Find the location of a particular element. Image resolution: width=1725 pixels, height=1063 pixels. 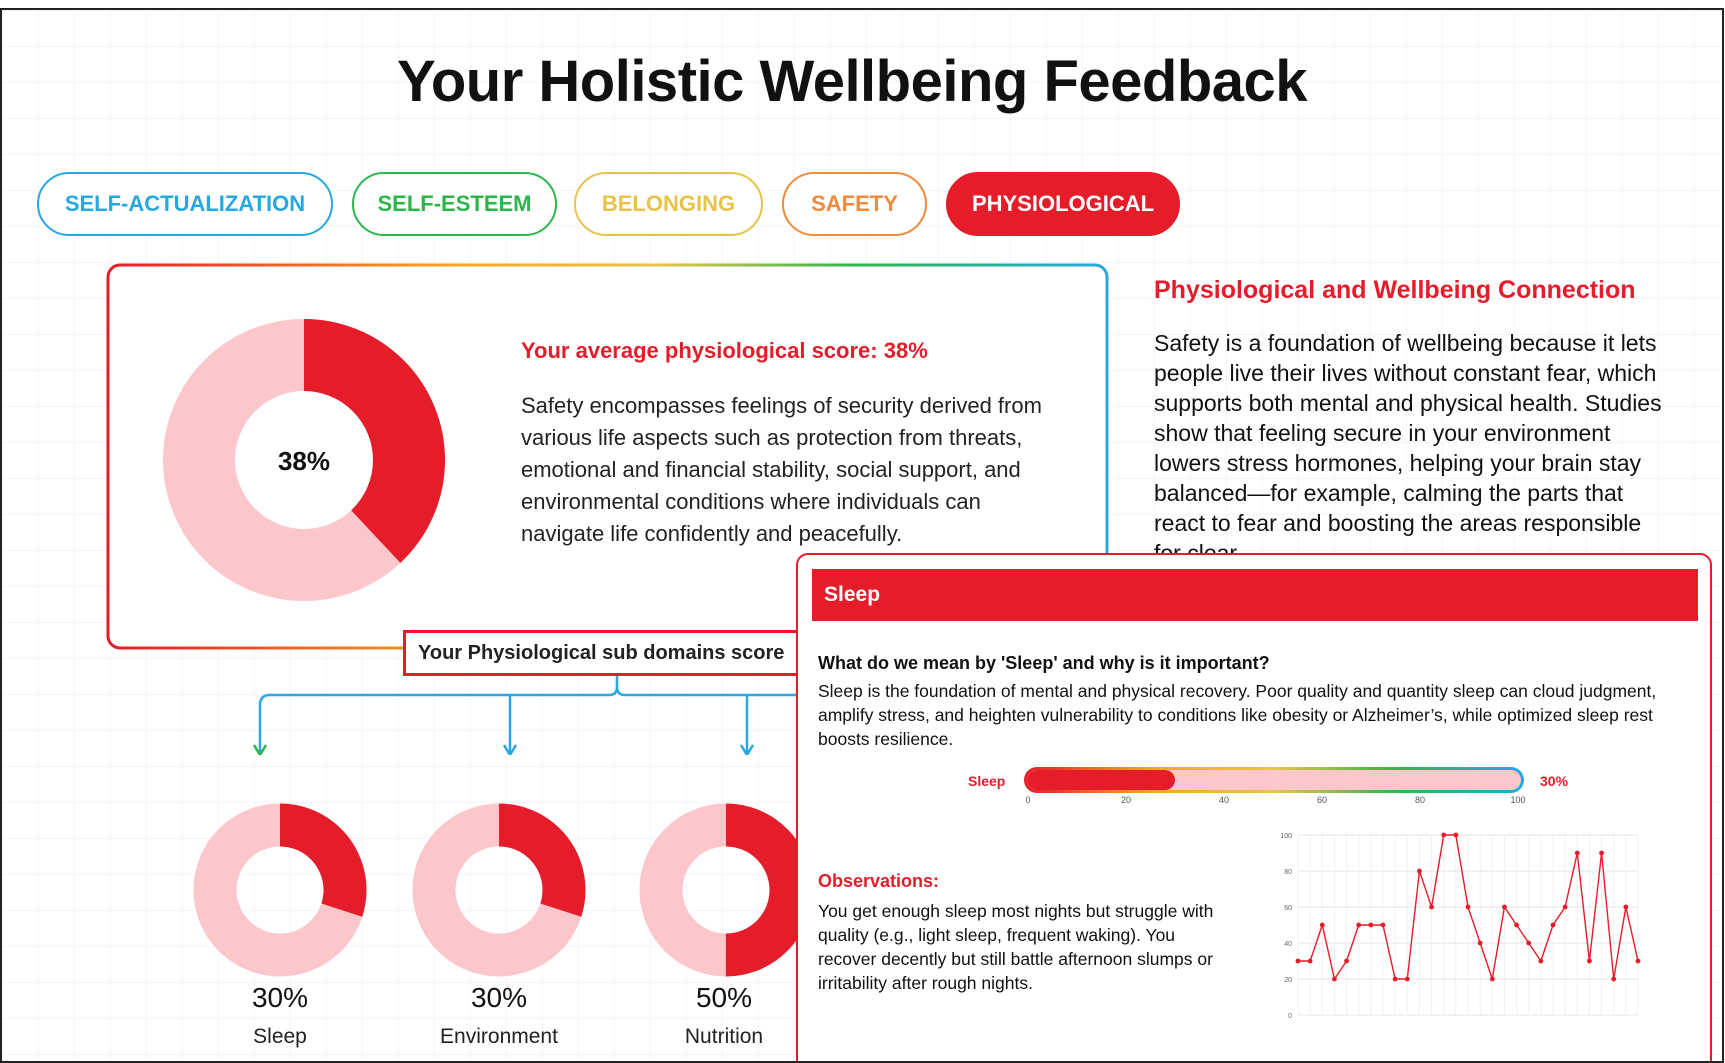

sleep-progress-fill is located at coordinates (1101, 780).